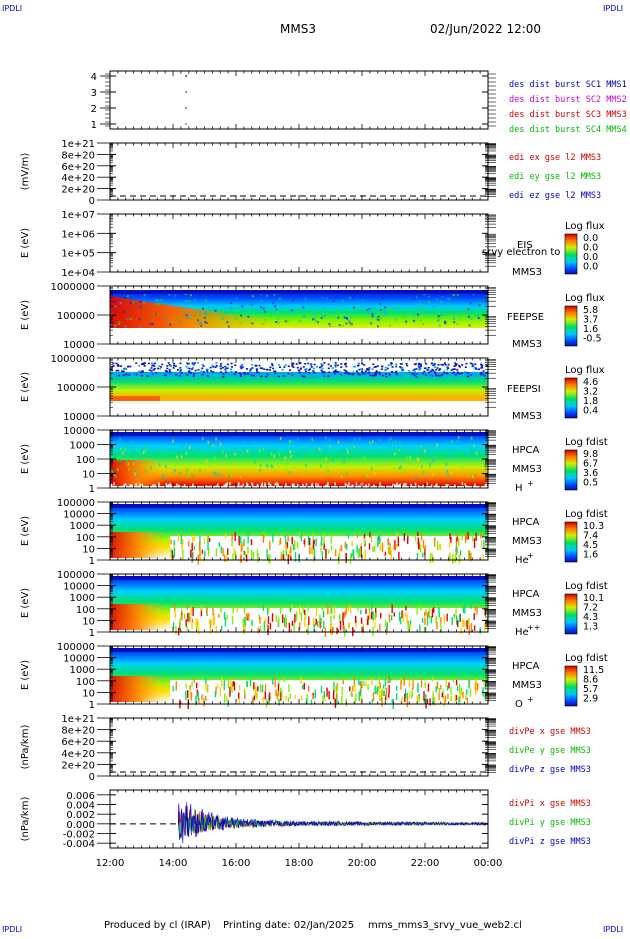 This screenshot has width=630, height=939. I want to click on species-label: He, so click(522, 632).